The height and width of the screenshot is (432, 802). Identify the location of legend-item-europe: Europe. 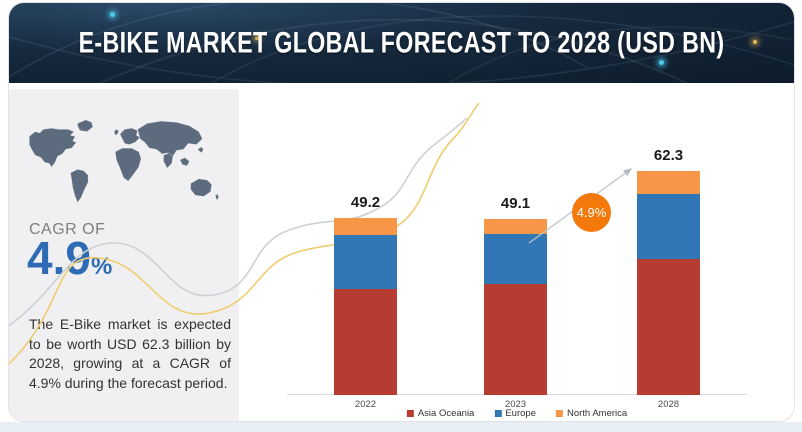
(515, 413).